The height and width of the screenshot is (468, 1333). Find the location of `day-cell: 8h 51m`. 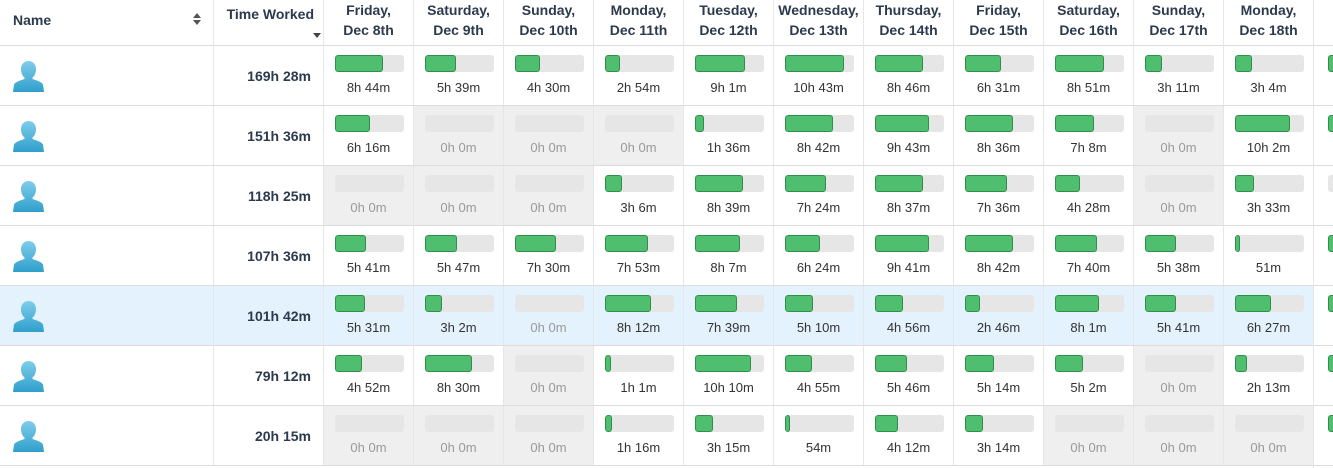

day-cell: 8h 51m is located at coordinates (1088, 75).